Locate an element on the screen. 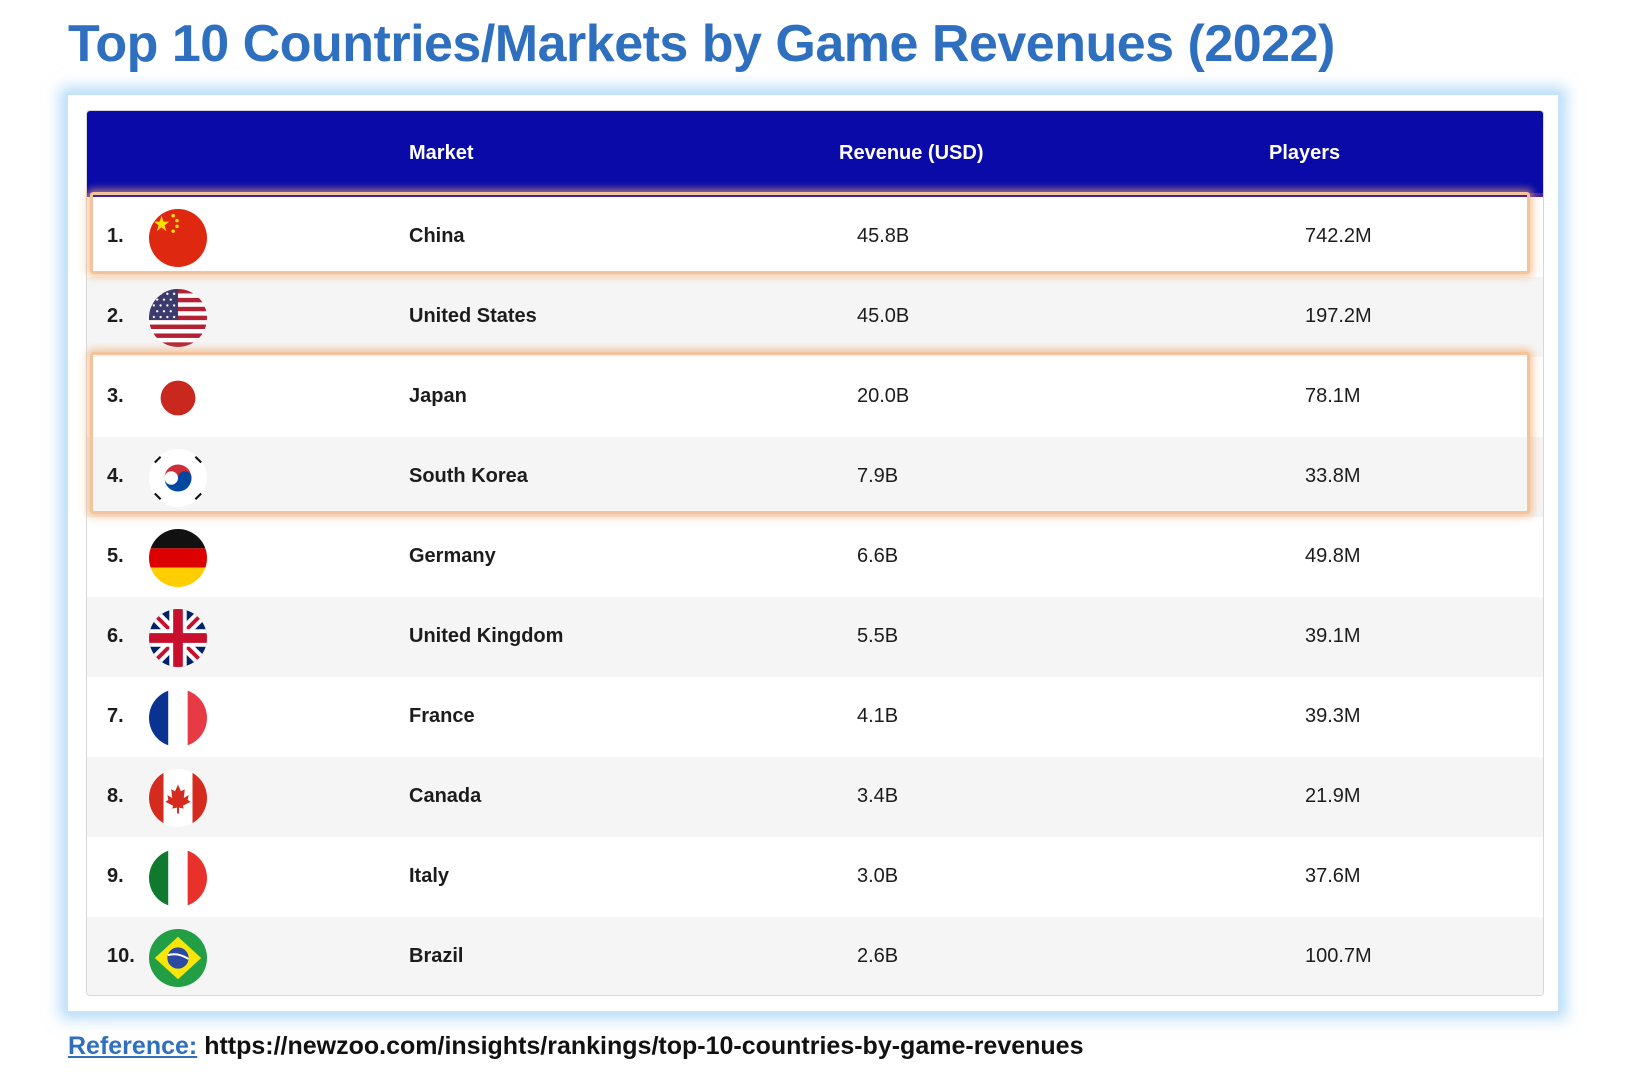  table-header: Market Revenue (USD) Players is located at coordinates (815, 154).